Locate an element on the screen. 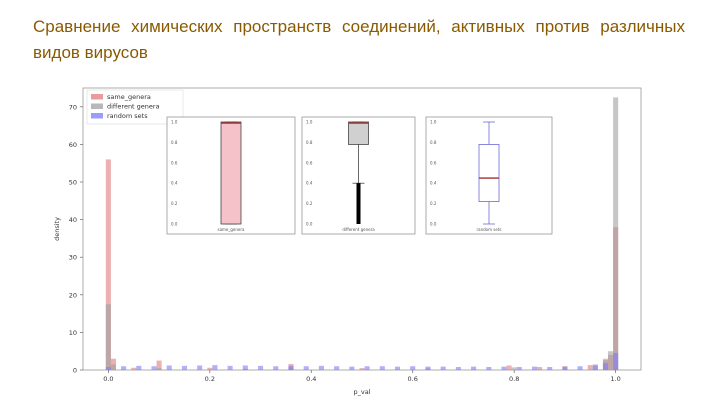 Image resolution: width=720 pixels, height=405 pixels. inset-category-label: different genera is located at coordinates (358, 229).